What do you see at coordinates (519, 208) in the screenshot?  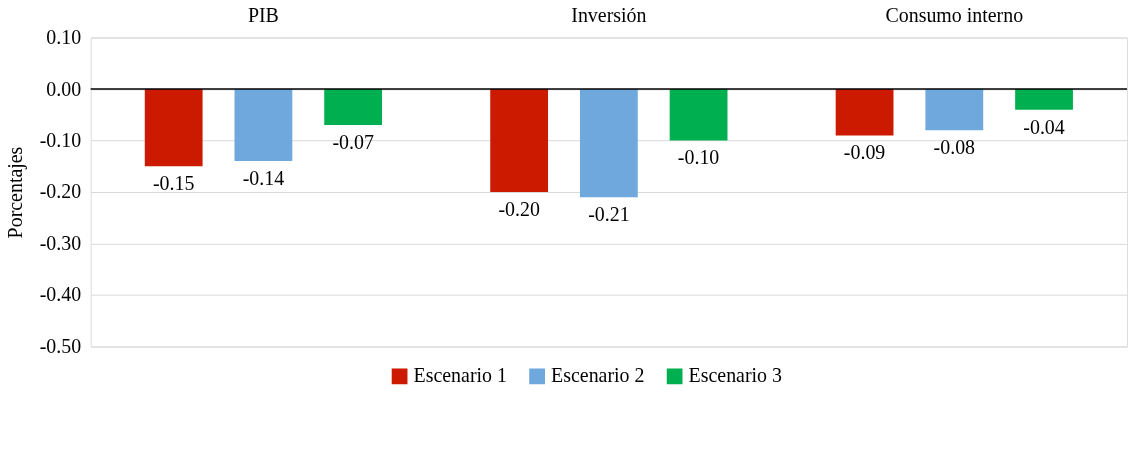 I see `data-label: -0.20` at bounding box center [519, 208].